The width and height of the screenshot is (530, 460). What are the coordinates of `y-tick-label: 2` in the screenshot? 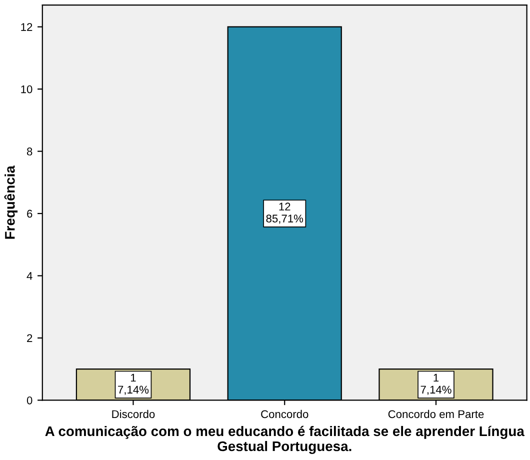 It's located at (29, 338).